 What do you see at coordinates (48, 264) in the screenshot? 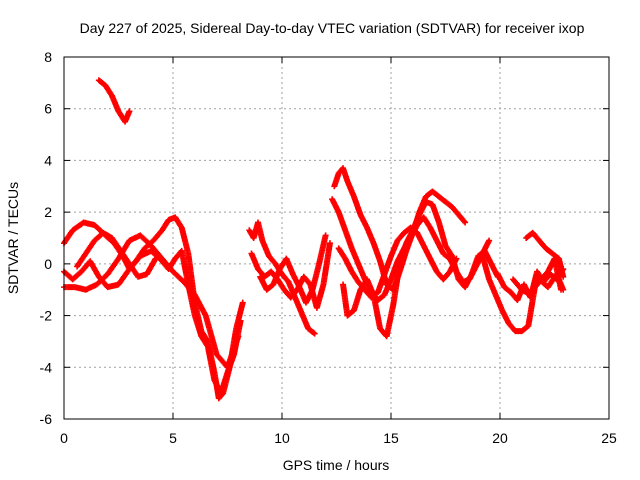
I see `y-tick-label: 0` at bounding box center [48, 264].